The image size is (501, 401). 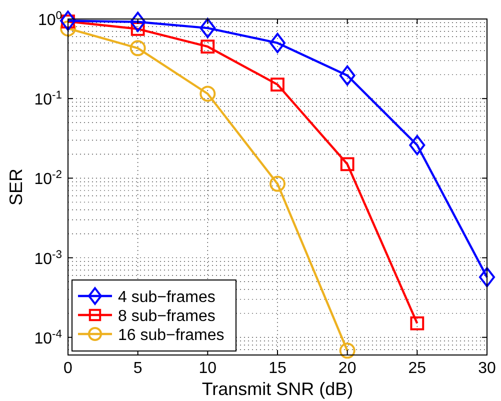 What do you see at coordinates (167, 316) in the screenshot?
I see `legend-label: 8 sub−frames` at bounding box center [167, 316].